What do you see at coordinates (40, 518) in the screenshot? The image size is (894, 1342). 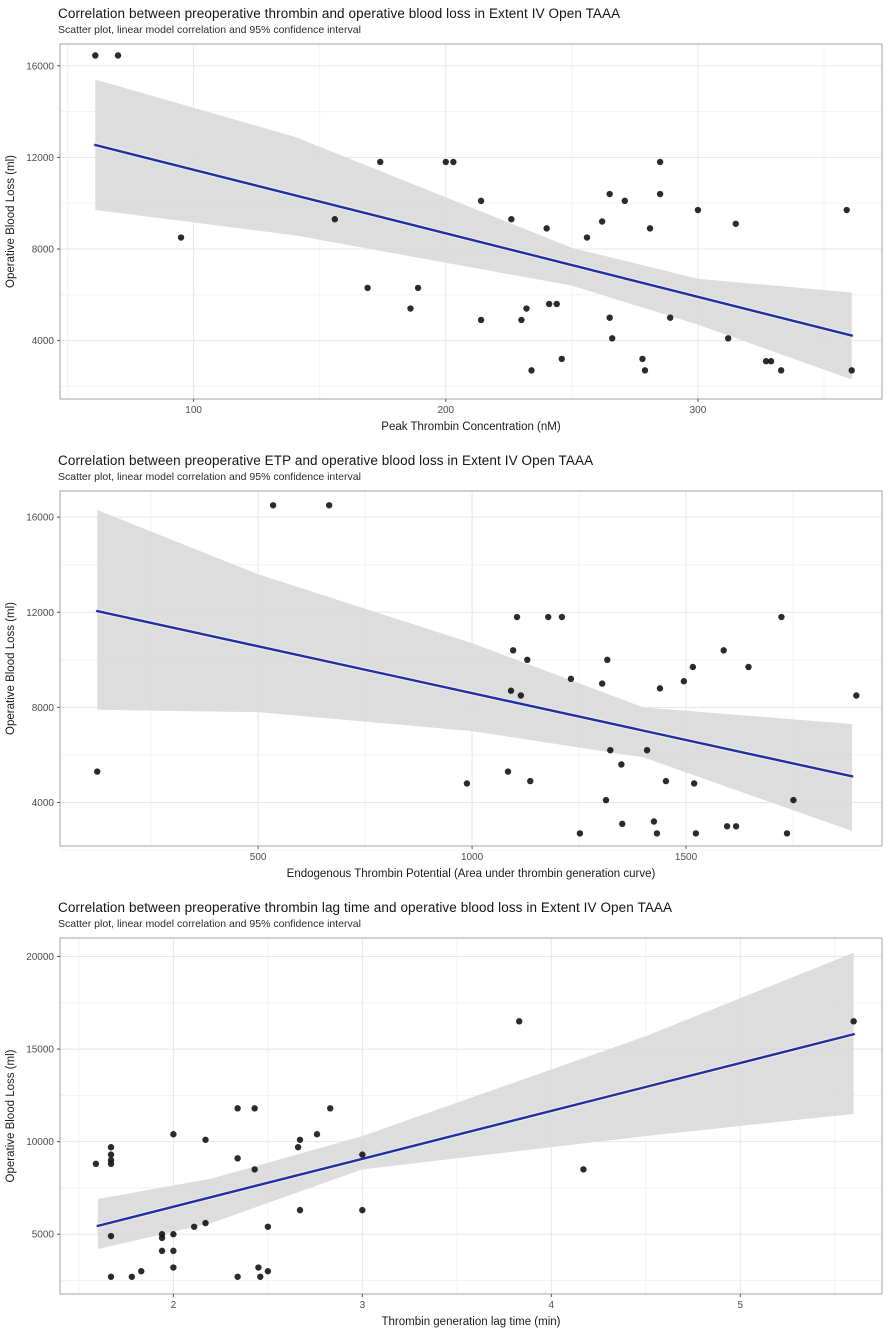 I see `y-tick-label: 16000` at bounding box center [40, 518].